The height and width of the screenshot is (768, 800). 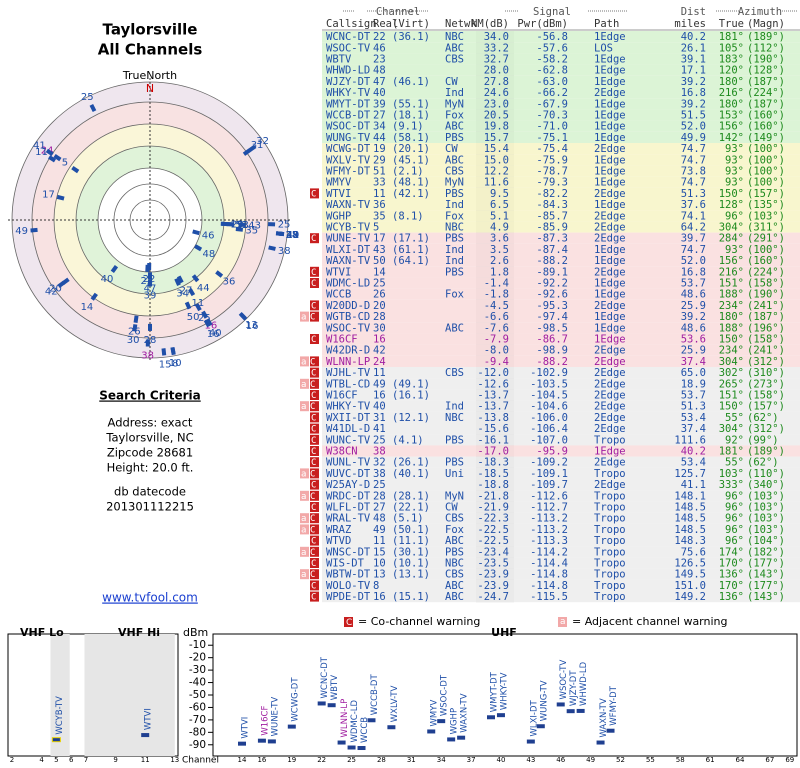 What do you see at coordinates (134, 332) in the screenshot?
I see `radar-label: 26` at bounding box center [134, 332].